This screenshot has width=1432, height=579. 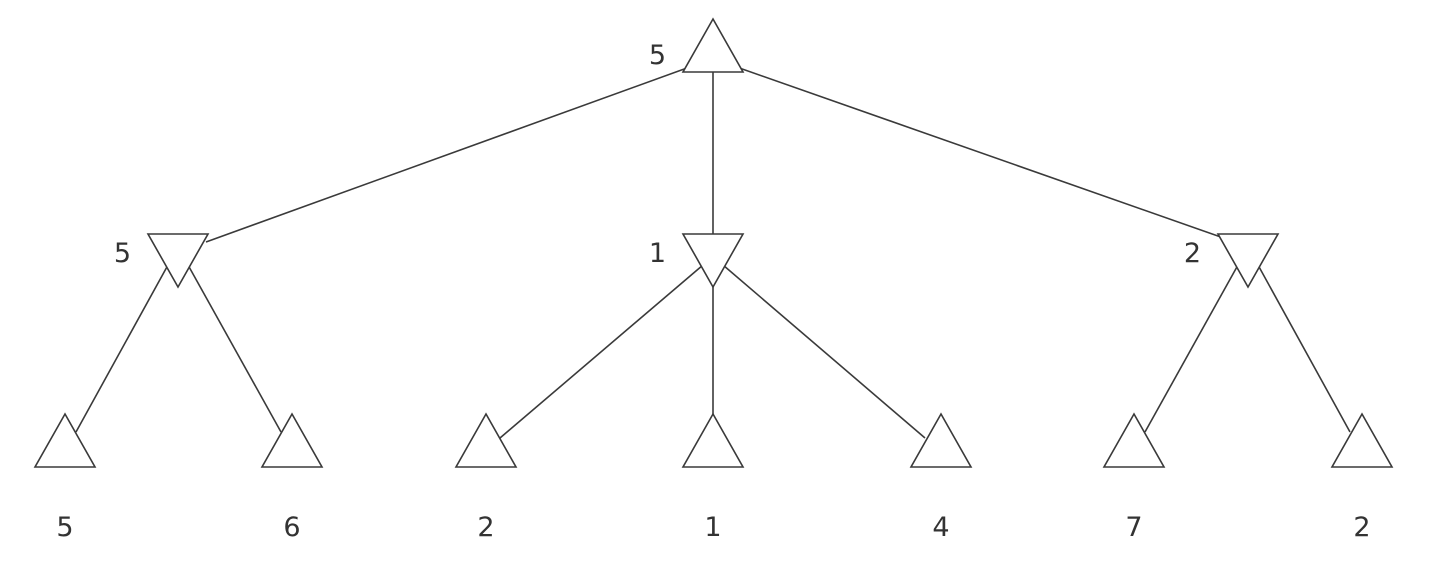 I want to click on min-node-0: 5, so click(x=162, y=261).